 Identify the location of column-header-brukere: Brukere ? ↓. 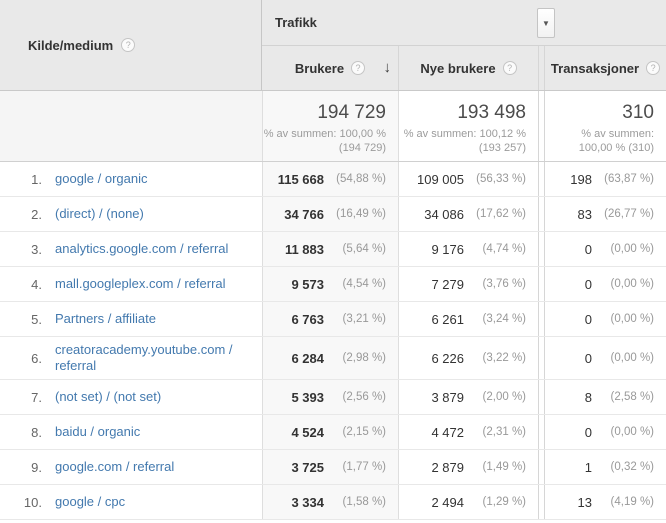
(330, 68).